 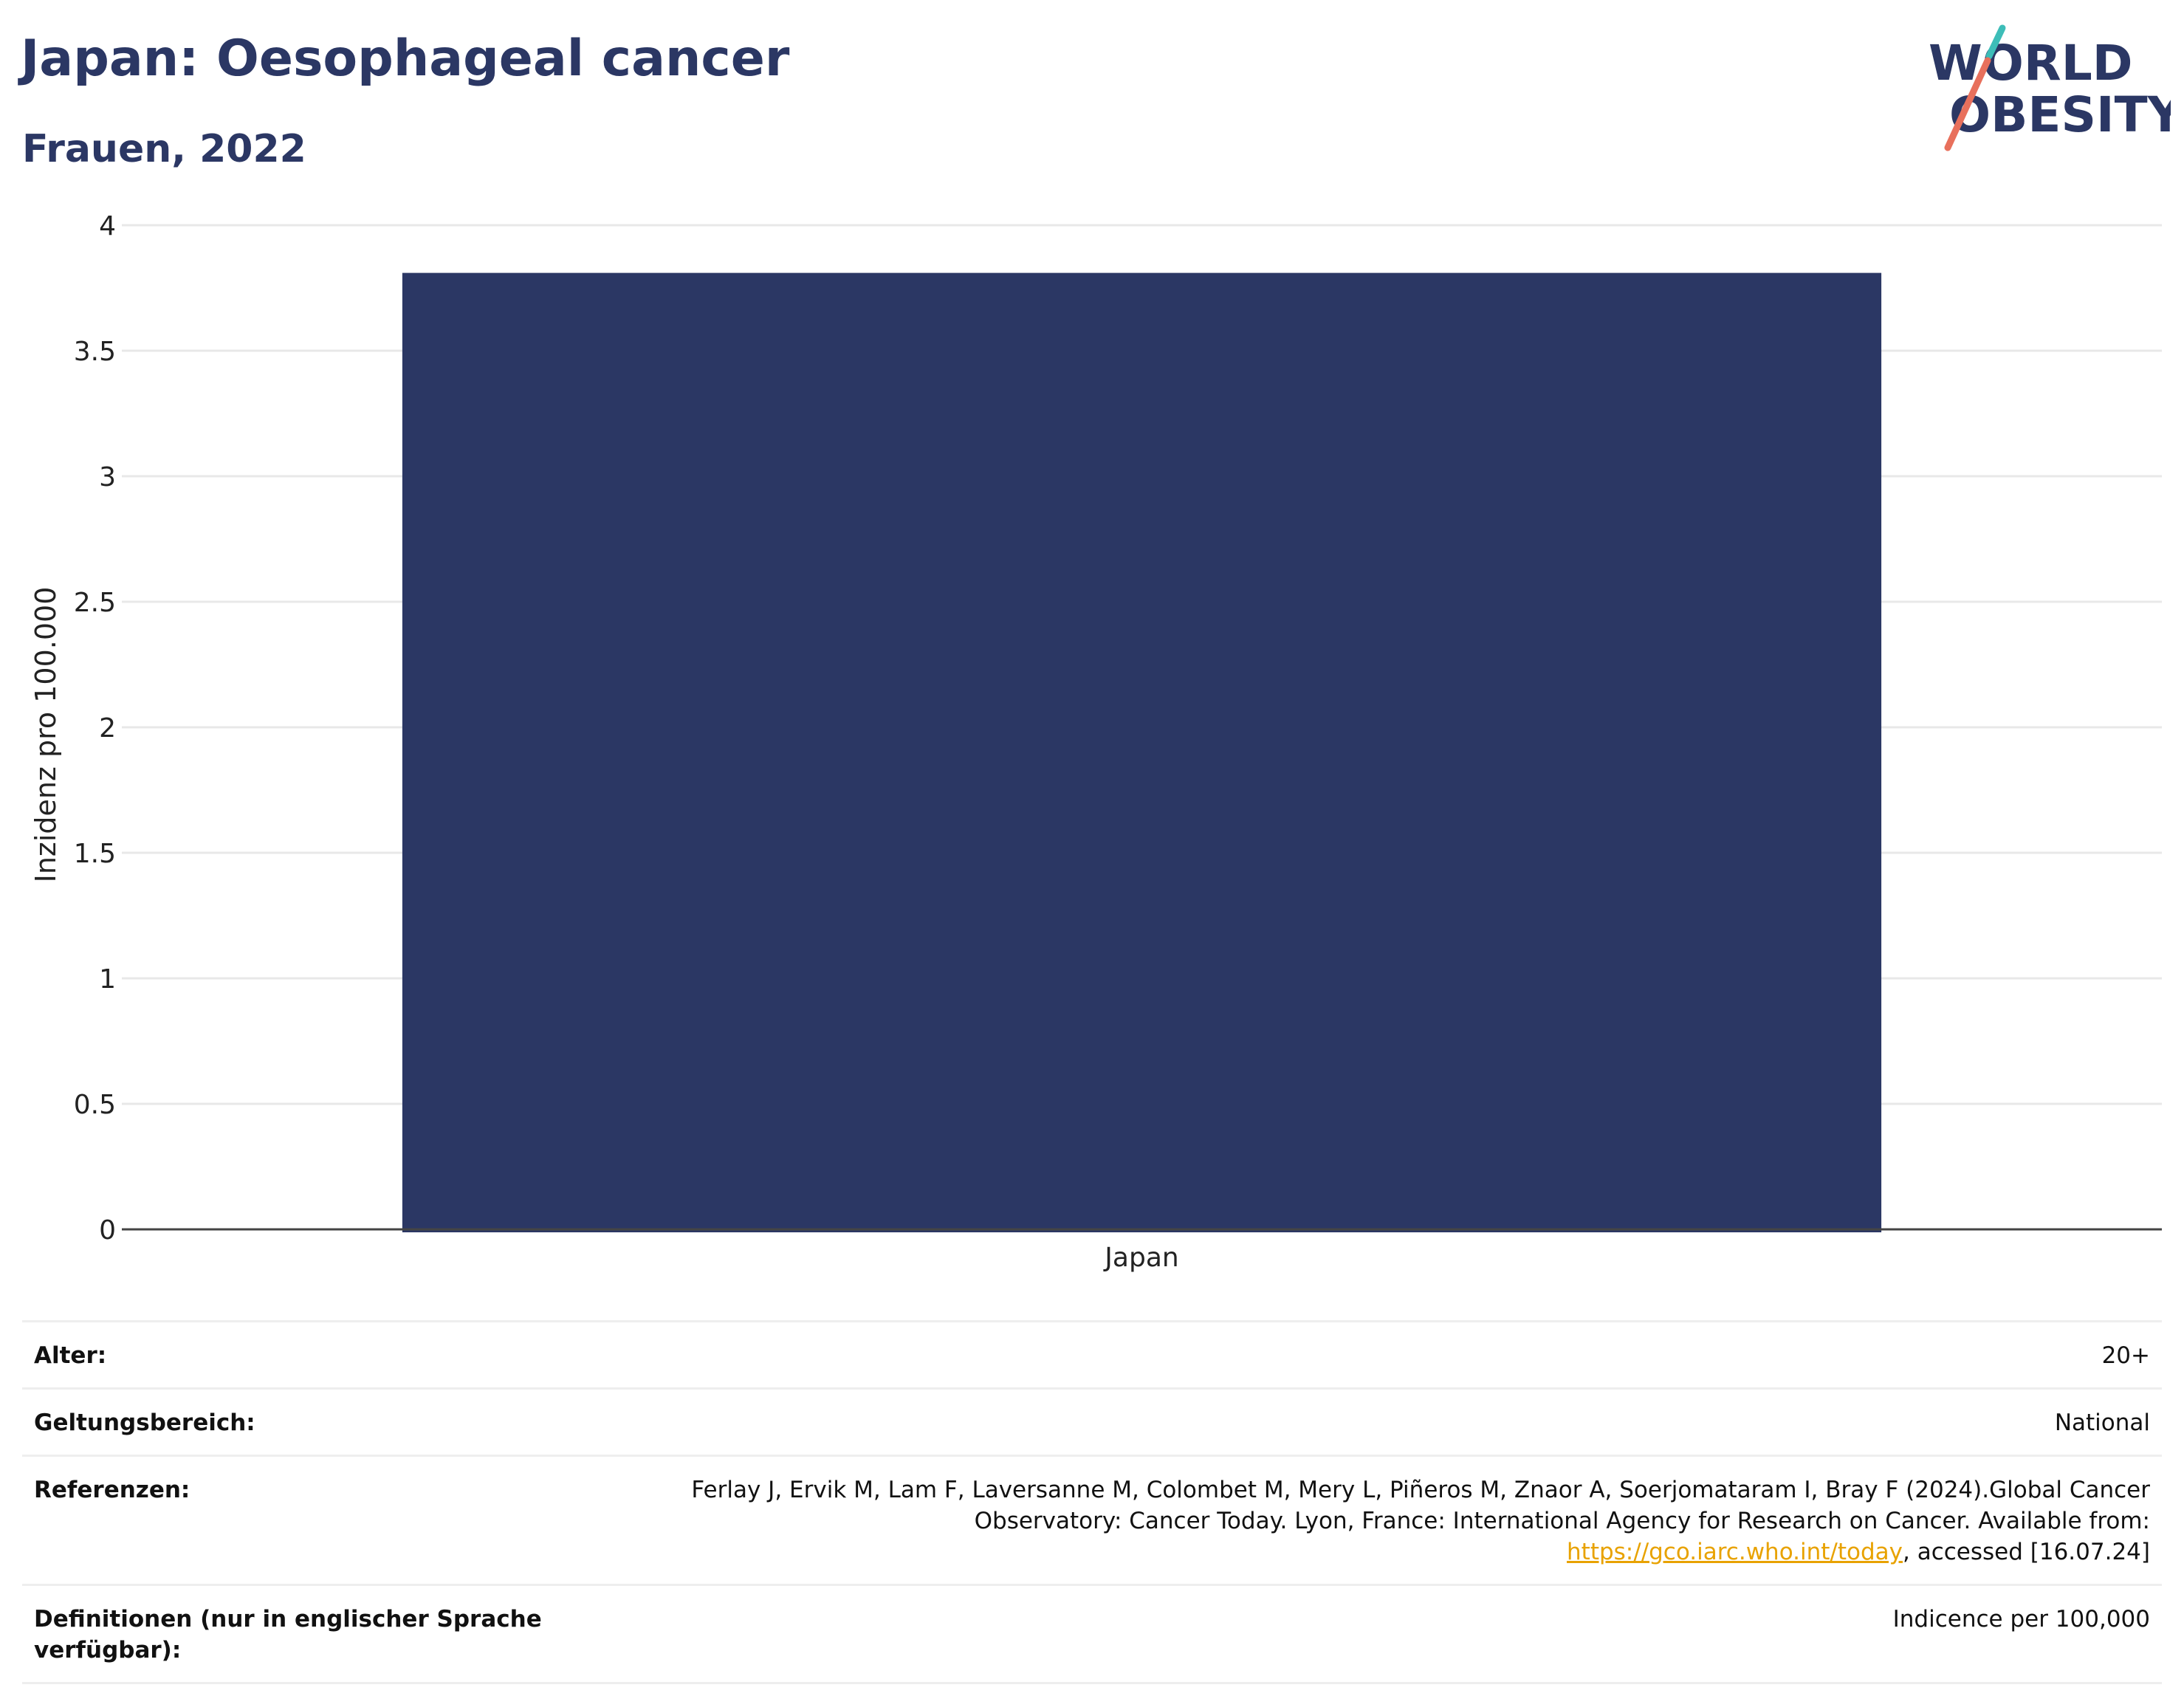 I want to click on info-label: Geltungsbereich:, so click(x=145, y=1423).